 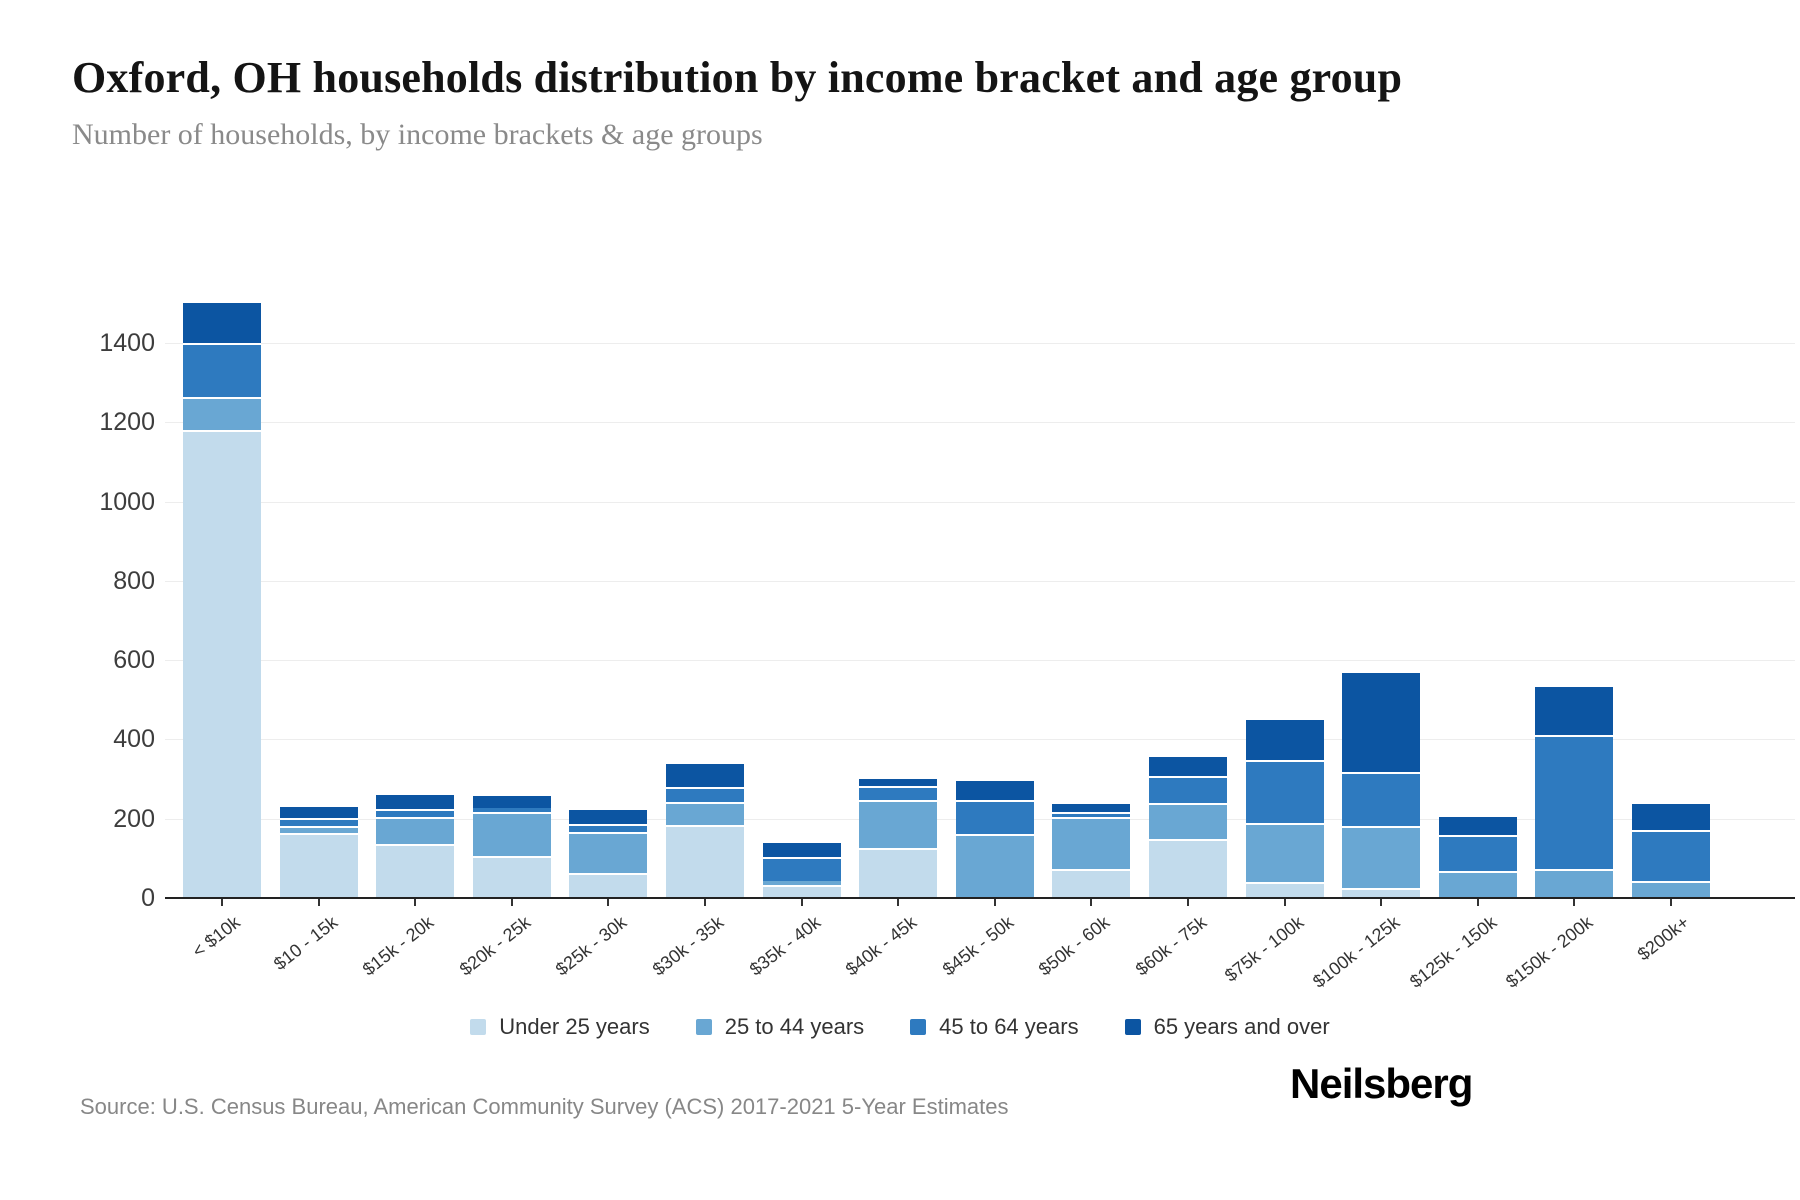 I want to click on bar-segment-$100k - 125k-65 years and over, so click(x=1381, y=722).